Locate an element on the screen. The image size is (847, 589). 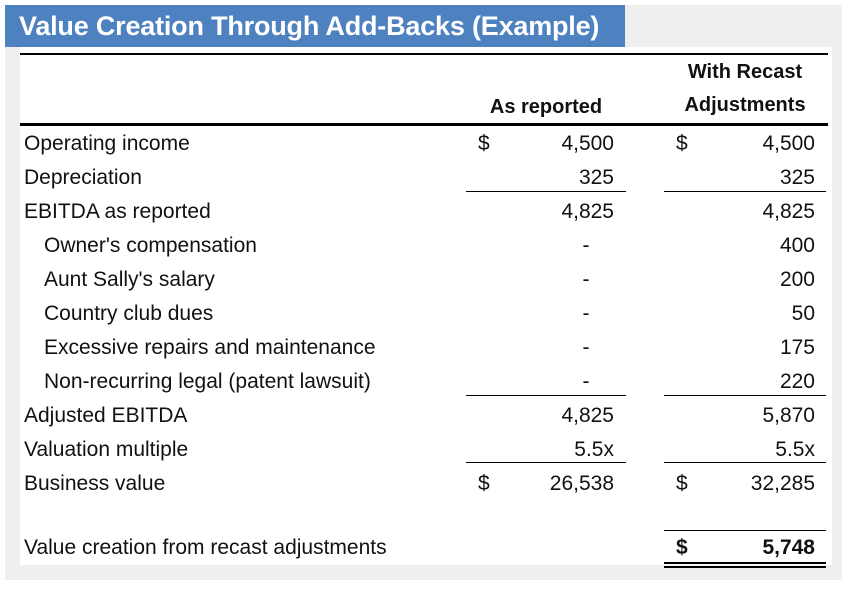
row-label: Adjusted EBITDA is located at coordinates (106, 415).